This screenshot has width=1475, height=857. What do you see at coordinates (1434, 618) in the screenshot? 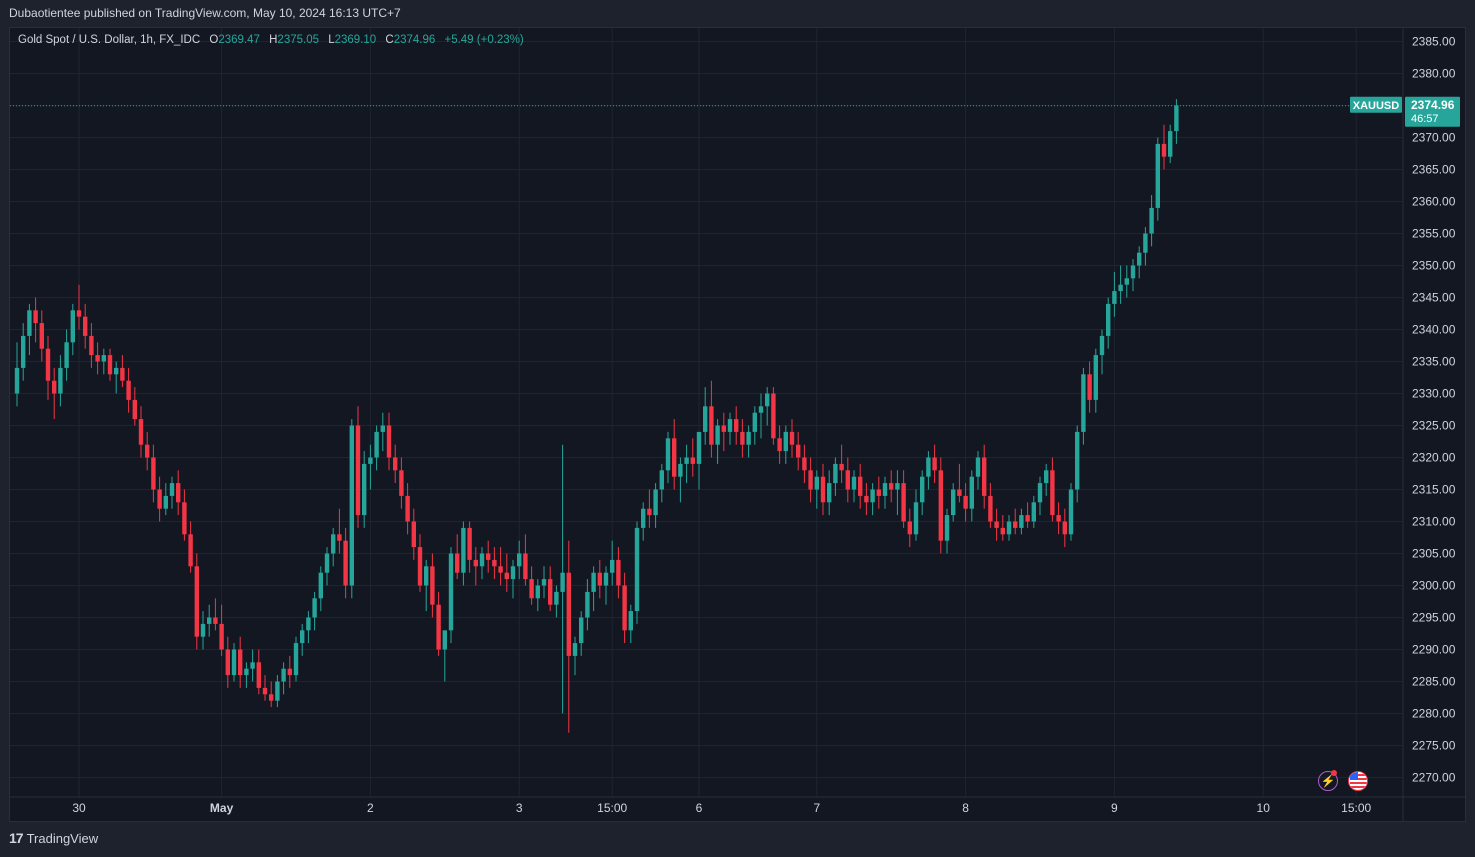
I see `y-tick-label: 2295.00` at bounding box center [1434, 618].